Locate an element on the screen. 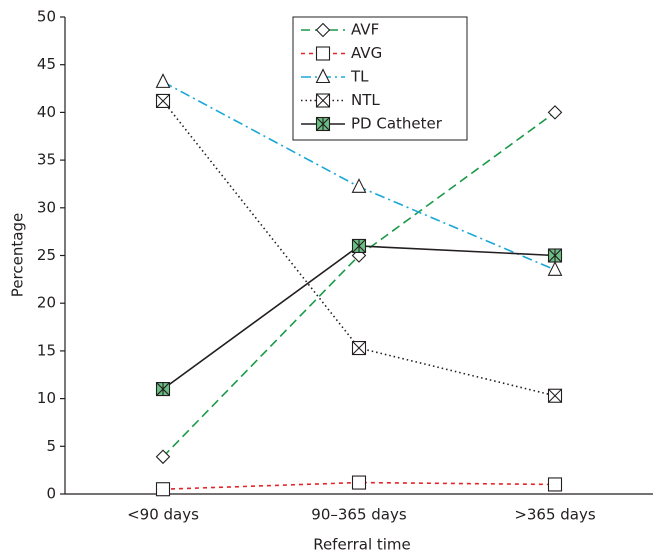  y-tick-label: 5 is located at coordinates (51, 446).